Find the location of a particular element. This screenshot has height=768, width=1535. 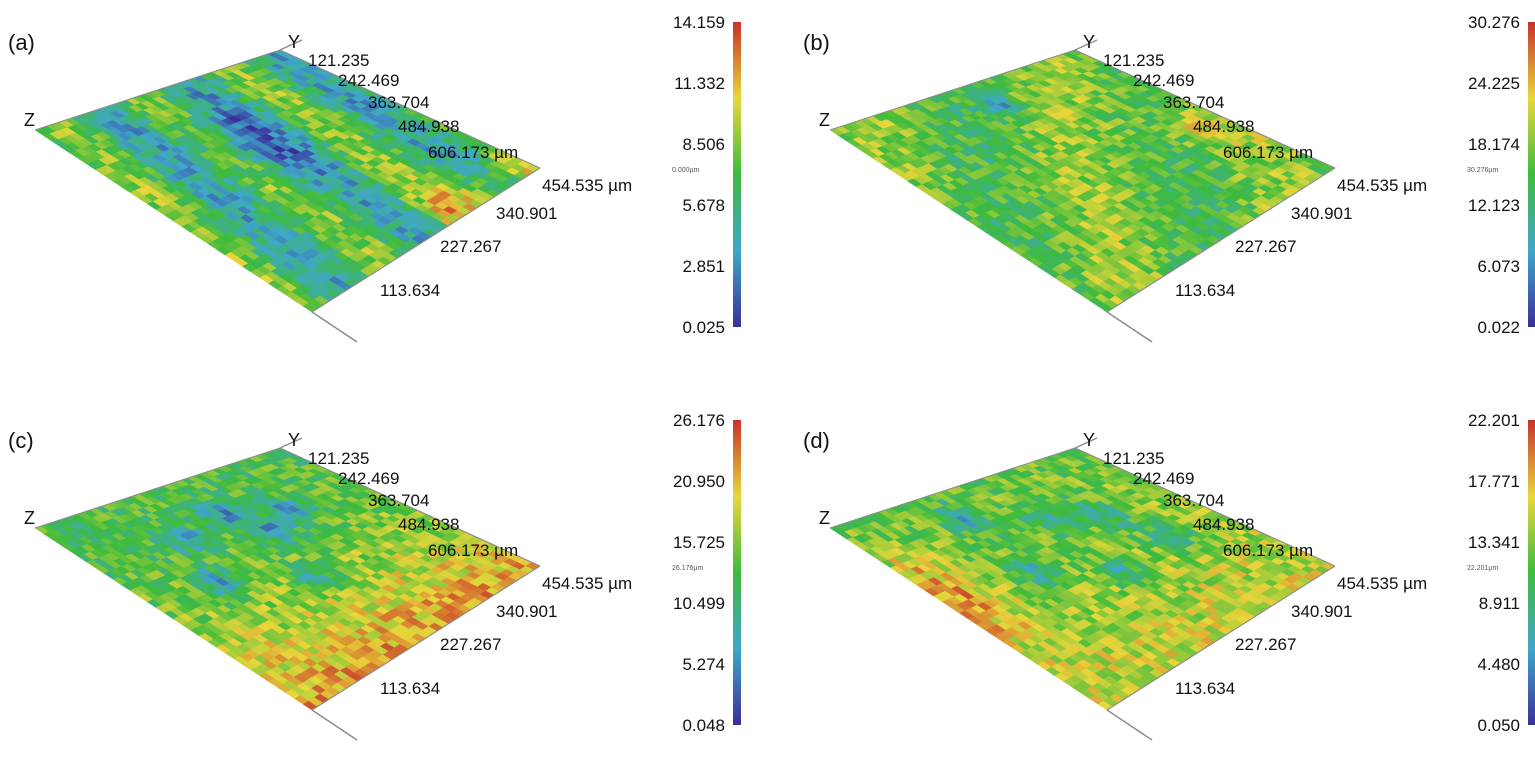

colorbar-tick: 24.225 is located at coordinates (1494, 83).